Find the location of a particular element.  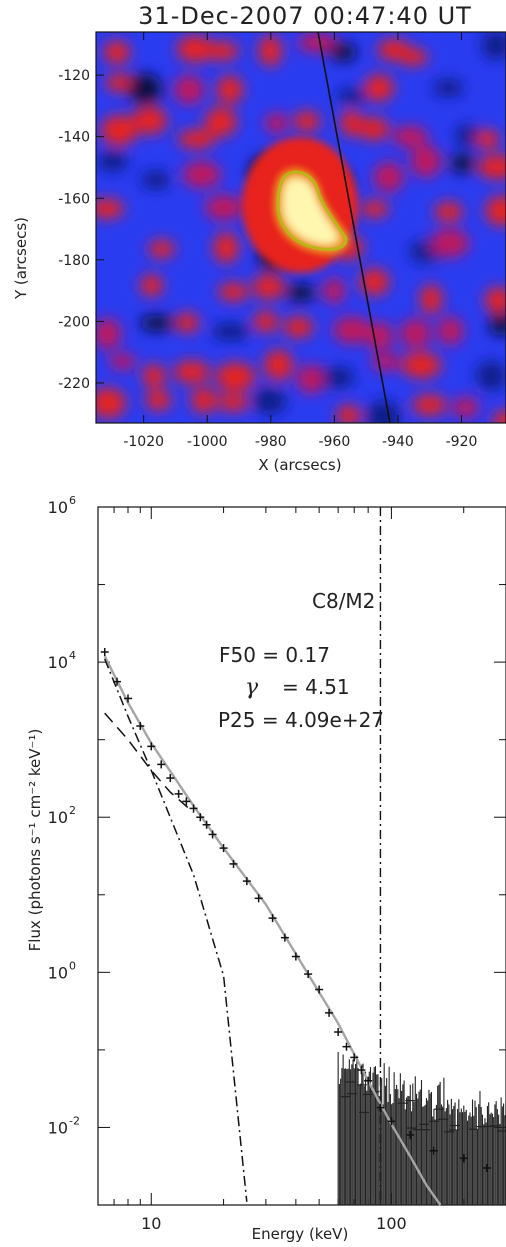

heatmap-title: 31-Dec-2007 00:47:40 UT is located at coordinates (305, 16).